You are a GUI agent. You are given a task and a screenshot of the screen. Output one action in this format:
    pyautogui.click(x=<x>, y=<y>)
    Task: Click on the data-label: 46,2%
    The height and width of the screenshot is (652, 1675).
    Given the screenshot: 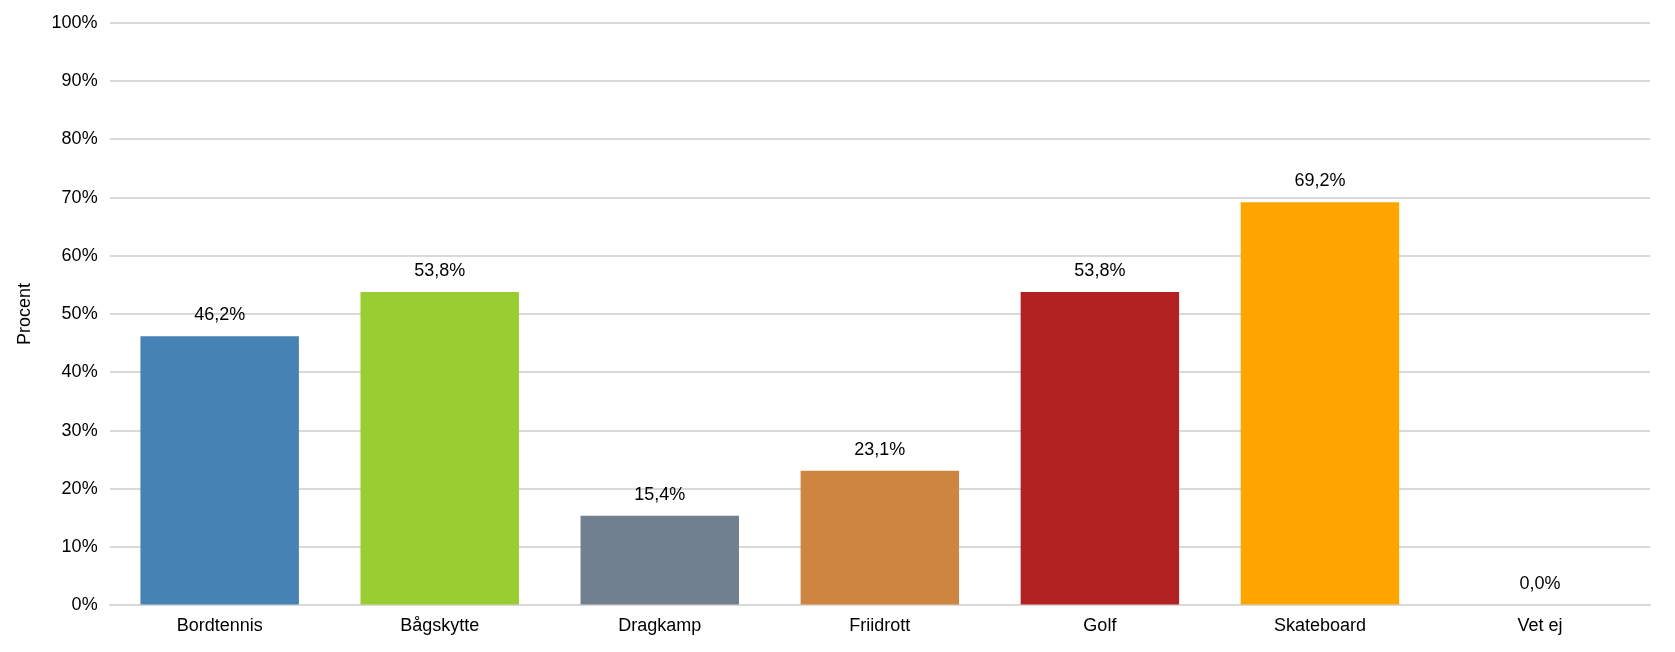 What is the action you would take?
    pyautogui.click(x=220, y=314)
    